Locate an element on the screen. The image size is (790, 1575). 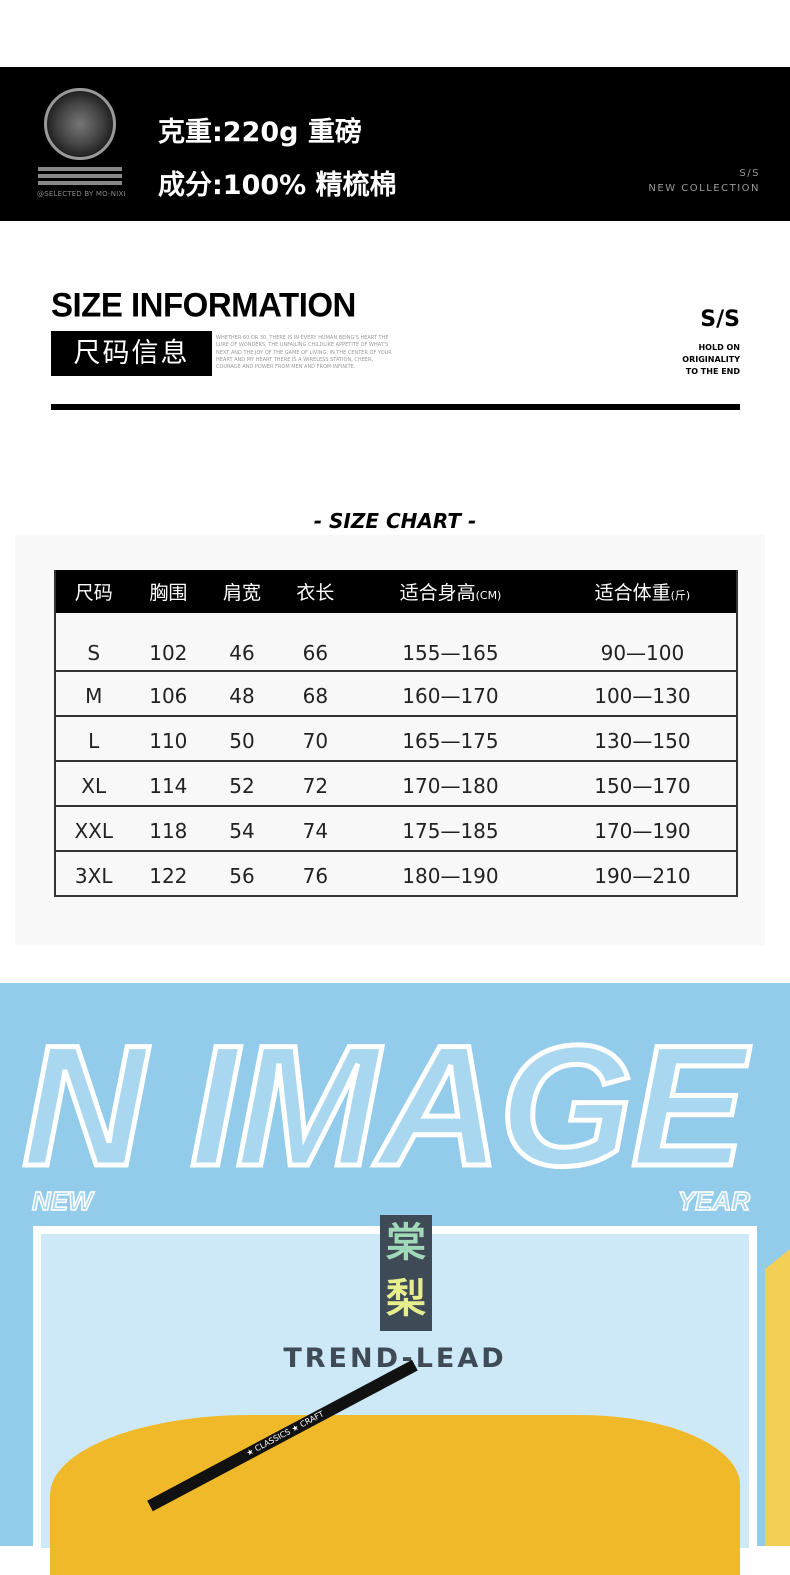
column-header: 适合身高(CM) is located at coordinates (450, 591).